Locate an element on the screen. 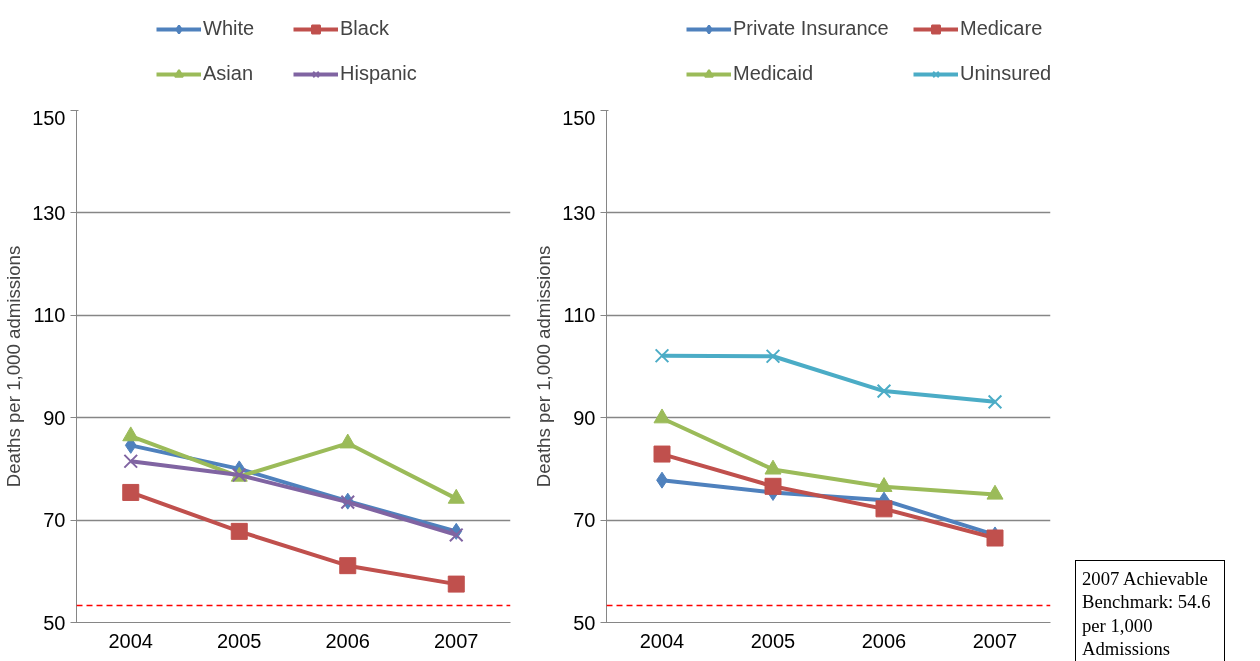 The width and height of the screenshot is (1260, 661). legend-label: Uninsured is located at coordinates (1005, 73).